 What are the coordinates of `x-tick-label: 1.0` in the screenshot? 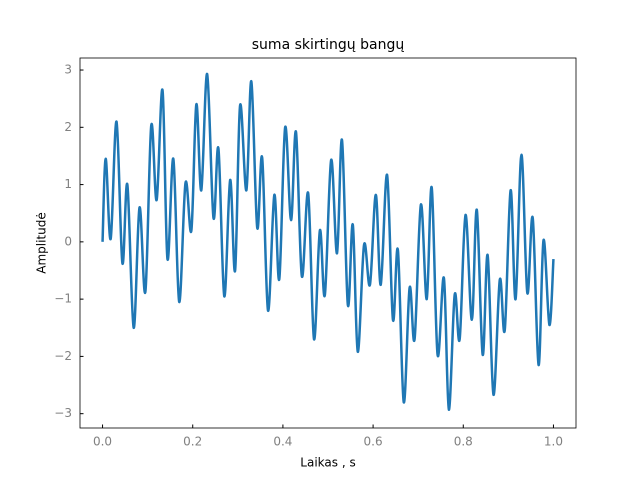 It's located at (553, 442).